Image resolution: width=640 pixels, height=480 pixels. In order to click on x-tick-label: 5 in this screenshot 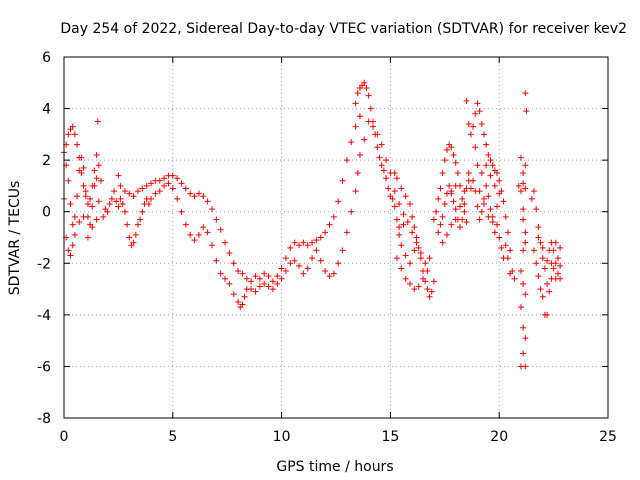, I will do `click(172, 437)`.